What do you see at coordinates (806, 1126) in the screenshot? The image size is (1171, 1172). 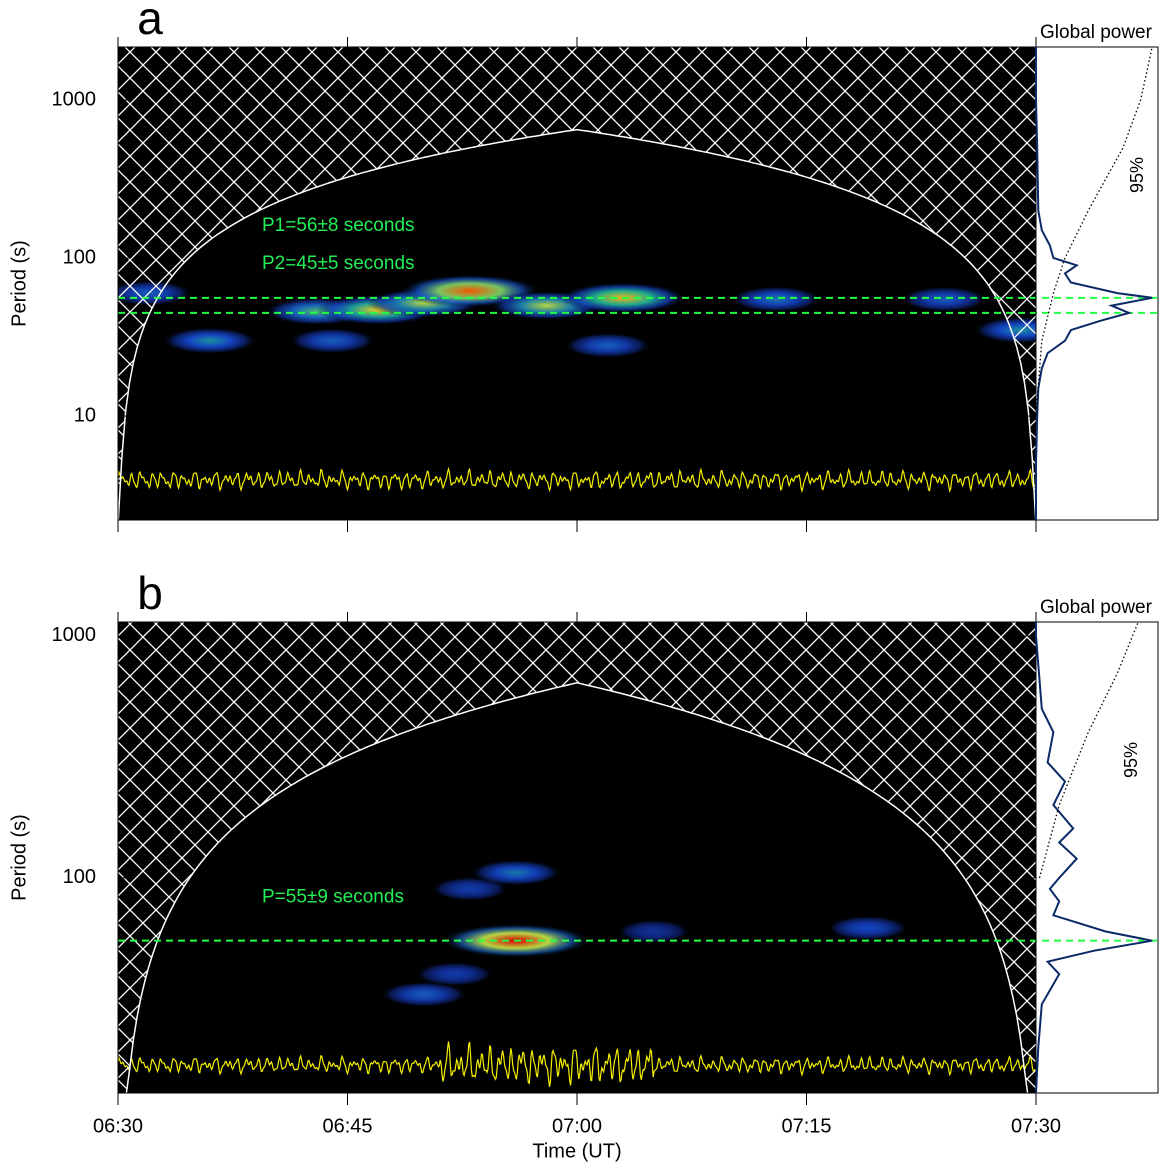 I see `x-tick-label: 07:15` at bounding box center [806, 1126].